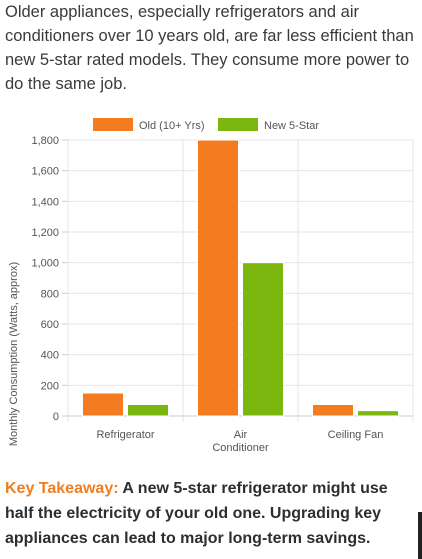  What do you see at coordinates (206, 125) in the screenshot?
I see `chart-legend: Old (10+ Yrs) New 5-Star` at bounding box center [206, 125].